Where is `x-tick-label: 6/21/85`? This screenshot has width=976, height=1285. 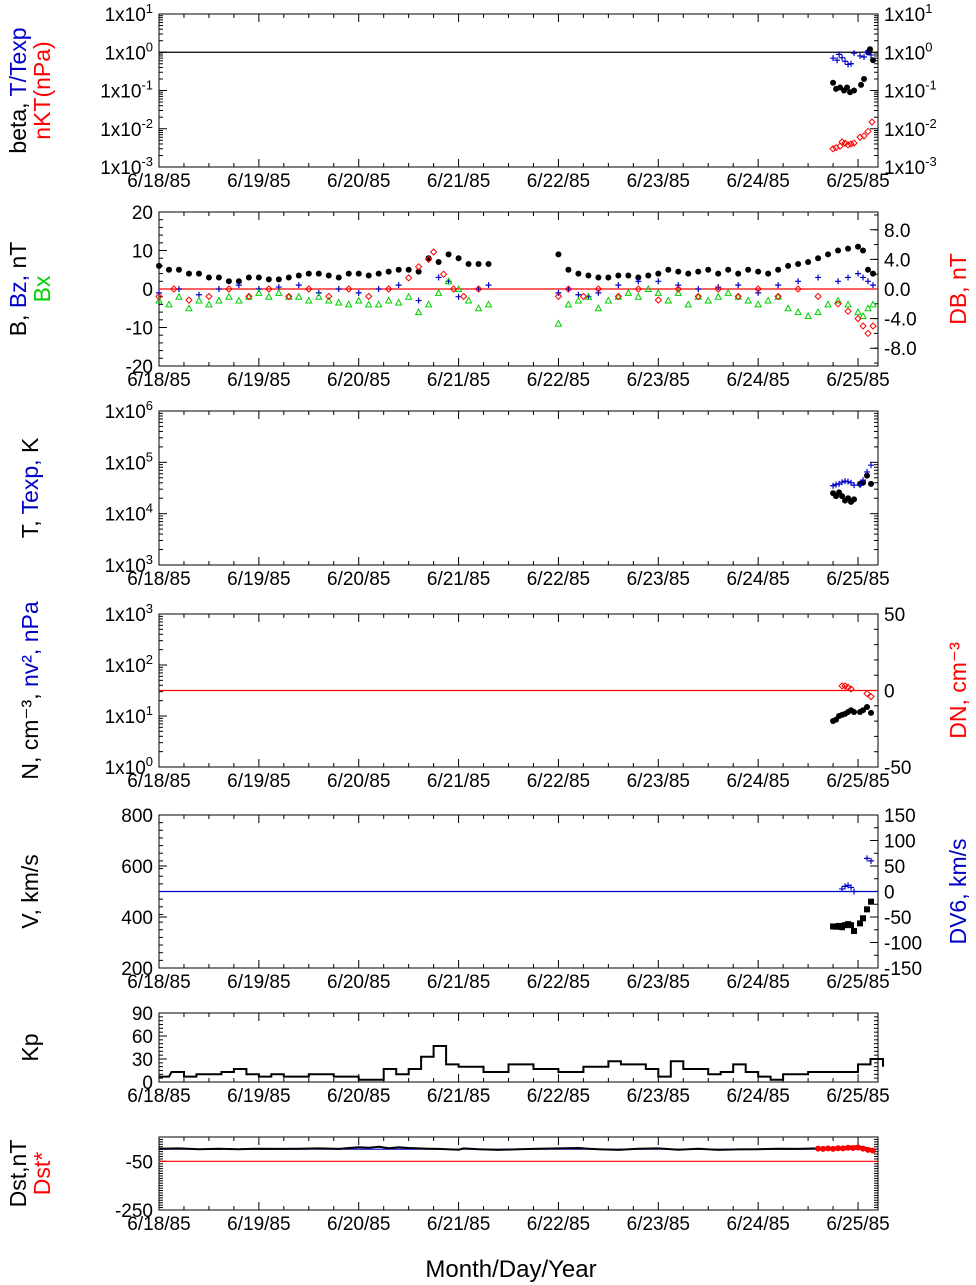 x-tick-label: 6/21/85 is located at coordinates (458, 181).